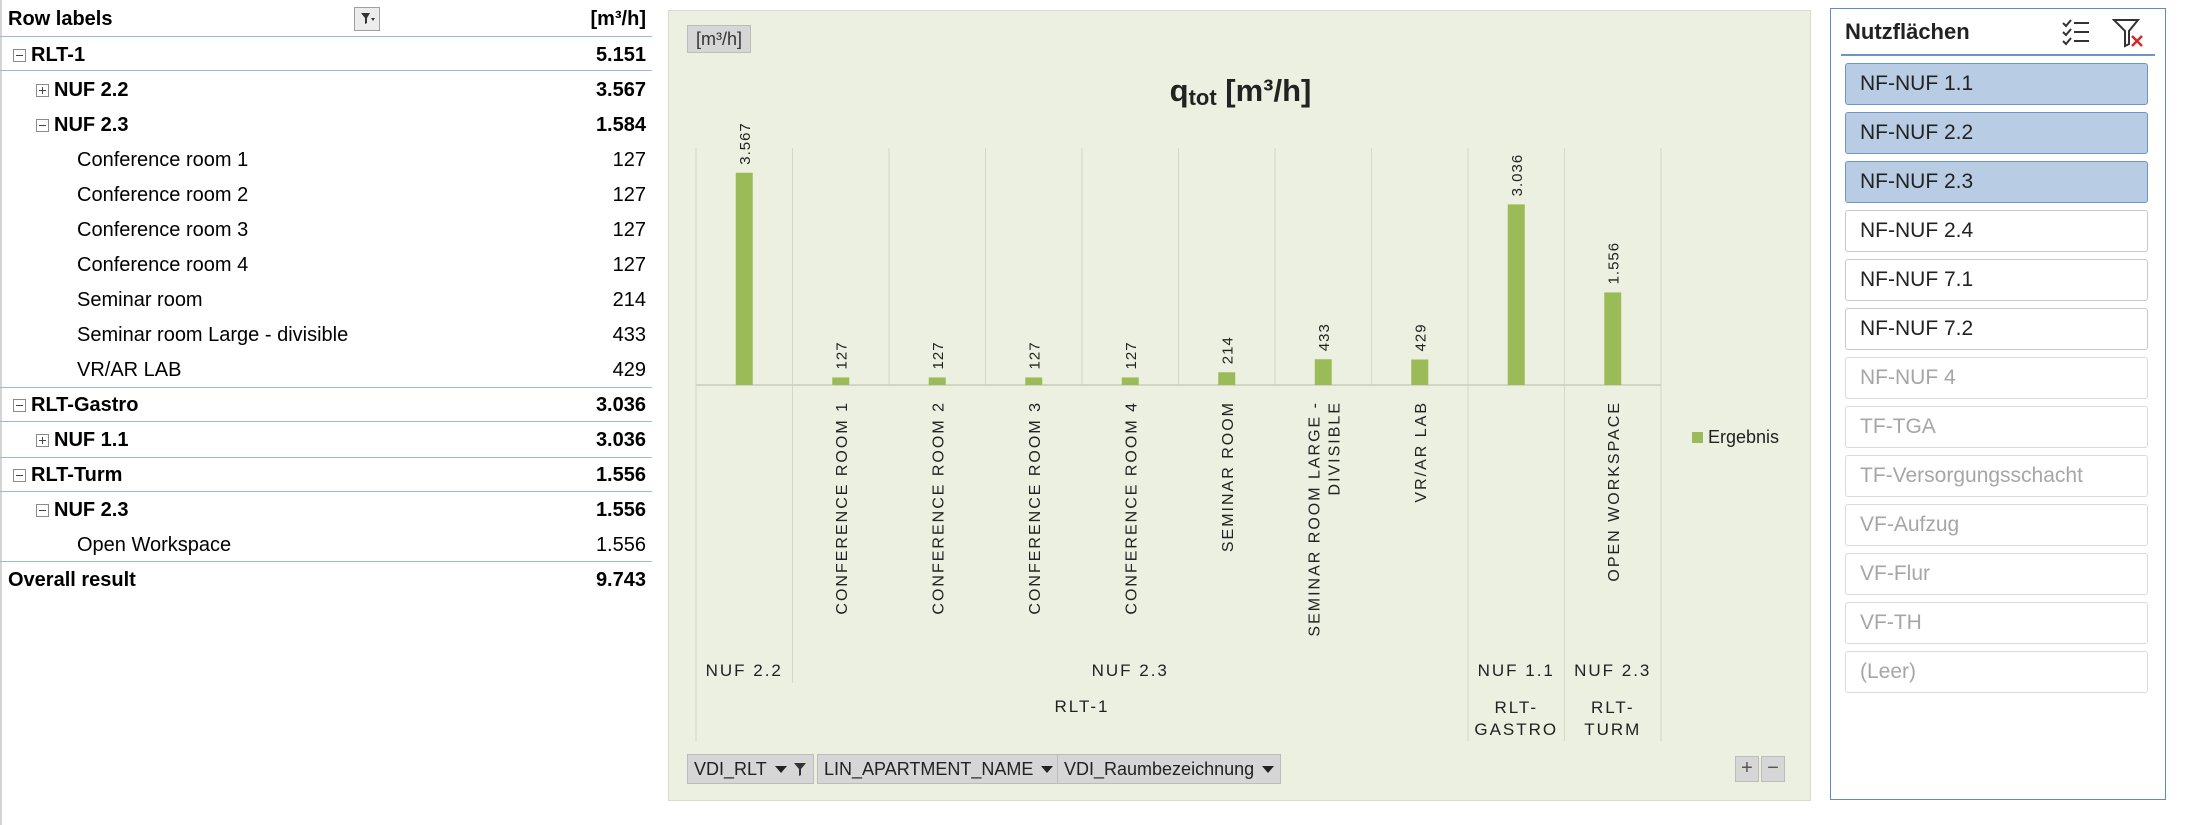 This screenshot has width=2200, height=825. I want to click on pivot-row-label: Conference room 4, so click(163, 265).